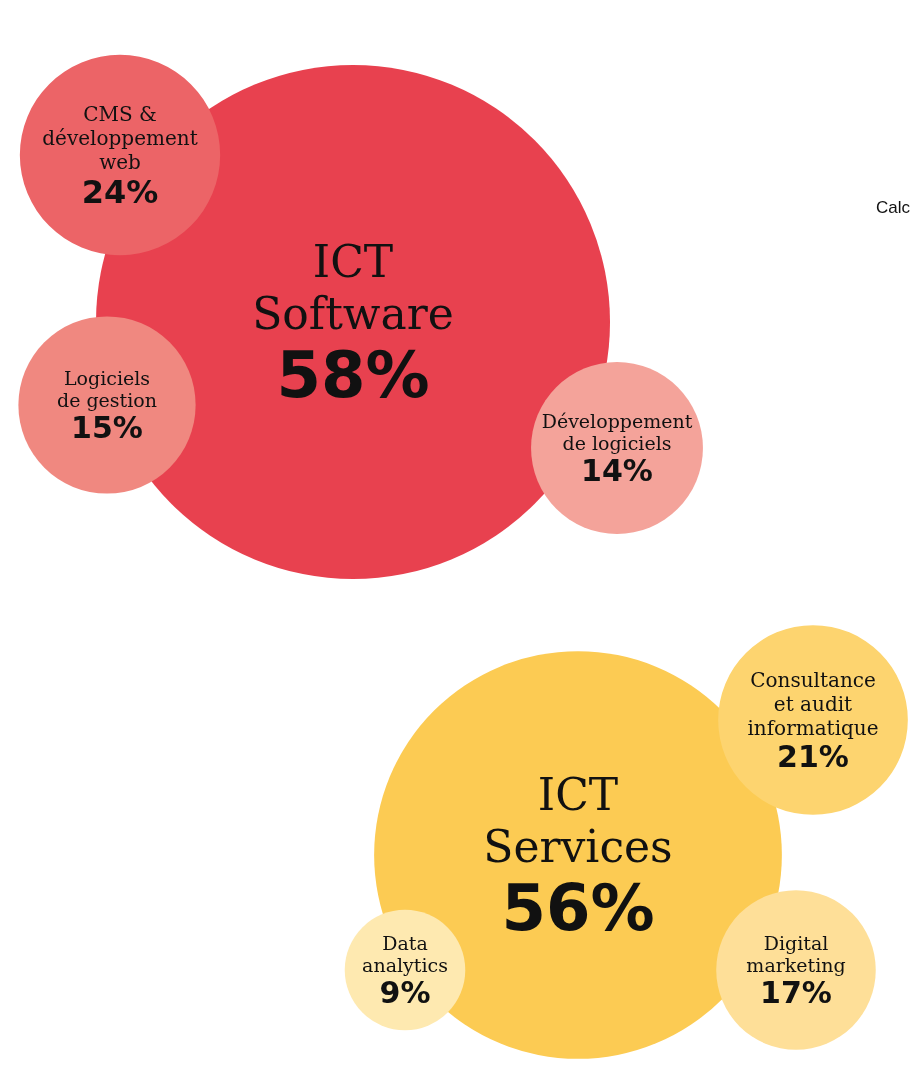 This screenshot has height=1087, width=922. Describe the element at coordinates (353, 375) in the screenshot. I see `data-label: 58%` at that location.